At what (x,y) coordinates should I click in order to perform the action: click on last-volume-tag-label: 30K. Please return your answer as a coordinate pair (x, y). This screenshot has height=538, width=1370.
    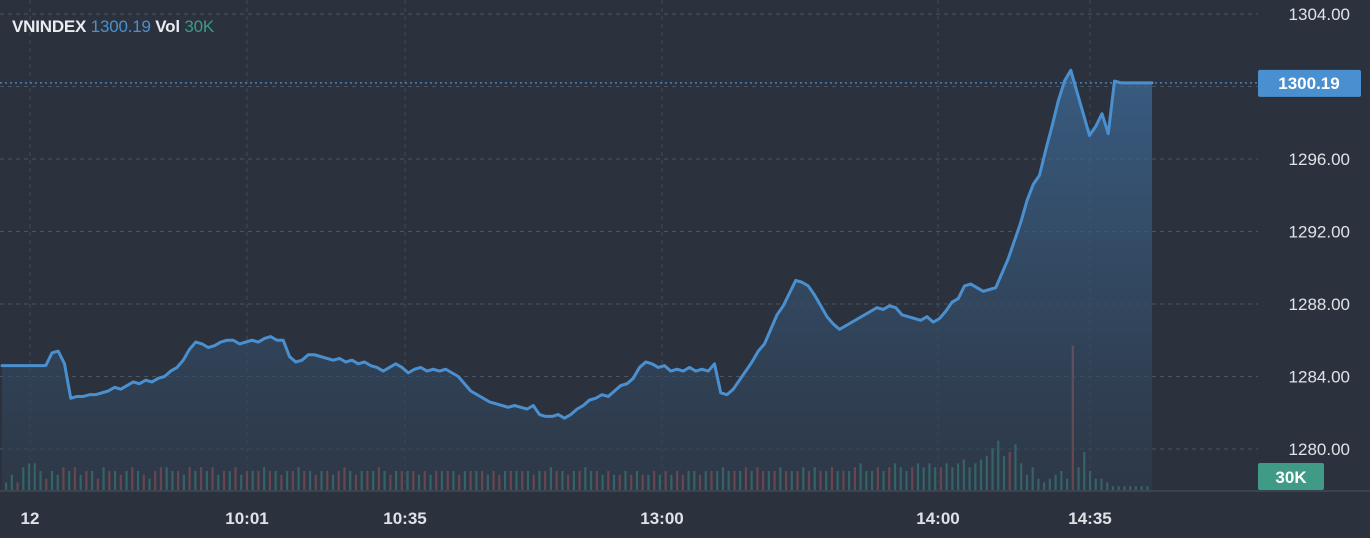
    Looking at the image, I should click on (1291, 477).